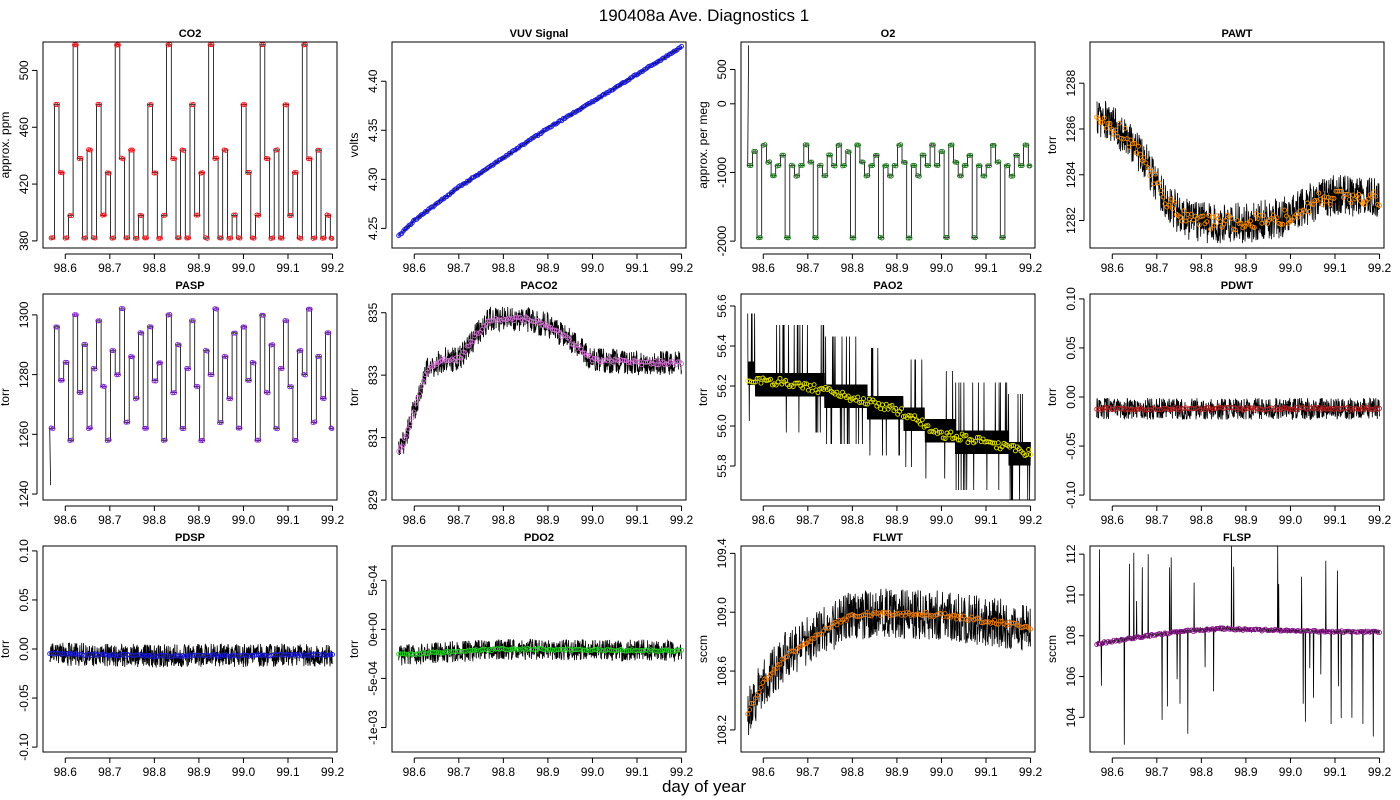 The width and height of the screenshot is (1400, 800). What do you see at coordinates (24, 314) in the screenshot?
I see `y-tick-label: 1300` at bounding box center [24, 314].